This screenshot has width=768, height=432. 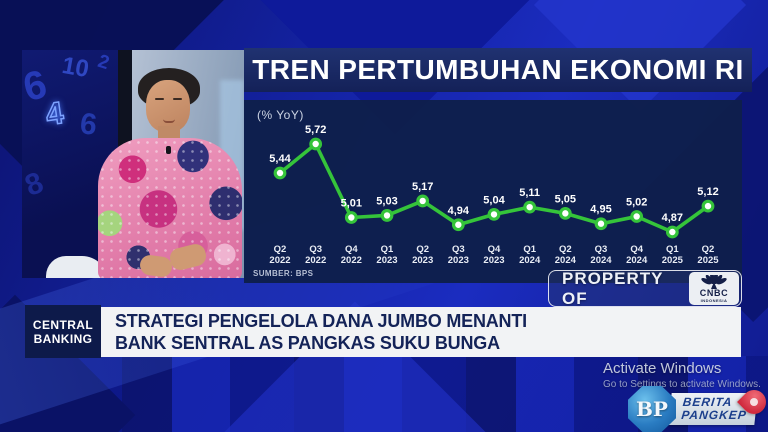 I want to click on backdrop-number: 8, so click(x=35, y=184).